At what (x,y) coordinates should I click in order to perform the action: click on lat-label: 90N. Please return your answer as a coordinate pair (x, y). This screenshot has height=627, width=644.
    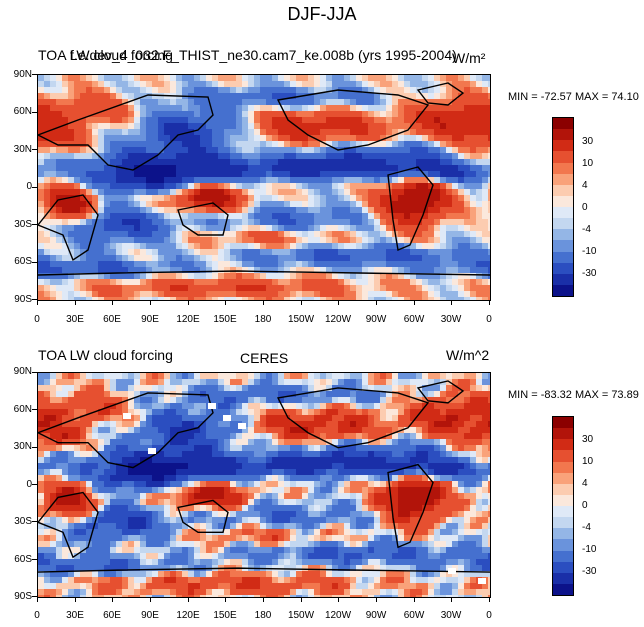
    Looking at the image, I should click on (22, 371).